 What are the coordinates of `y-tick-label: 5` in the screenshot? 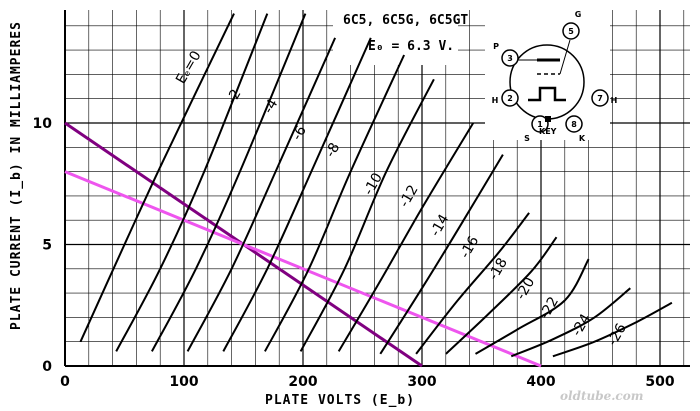 It's located at (47, 246).